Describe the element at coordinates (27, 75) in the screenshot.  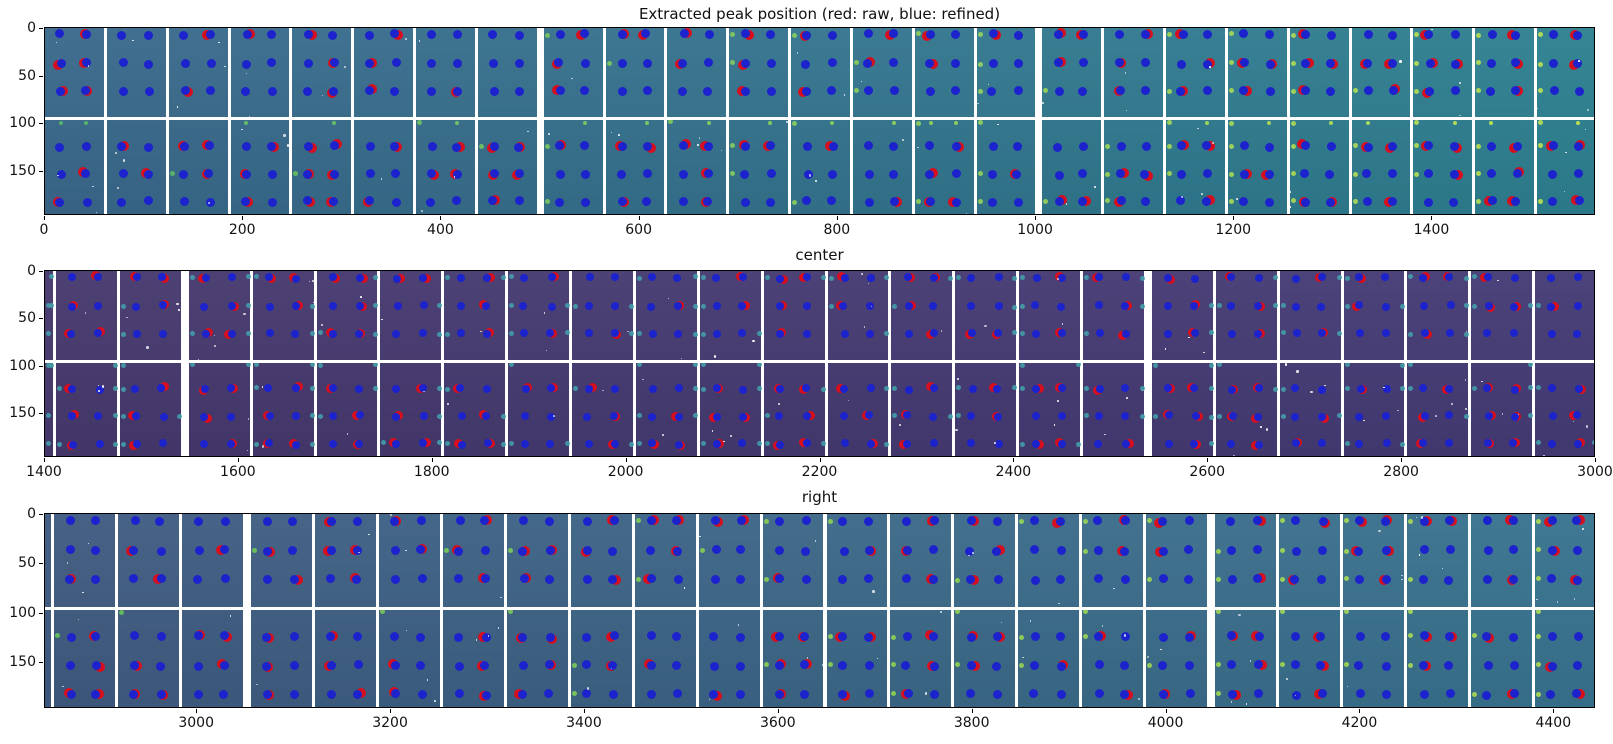
I see `y-tick-label: 50` at that location.